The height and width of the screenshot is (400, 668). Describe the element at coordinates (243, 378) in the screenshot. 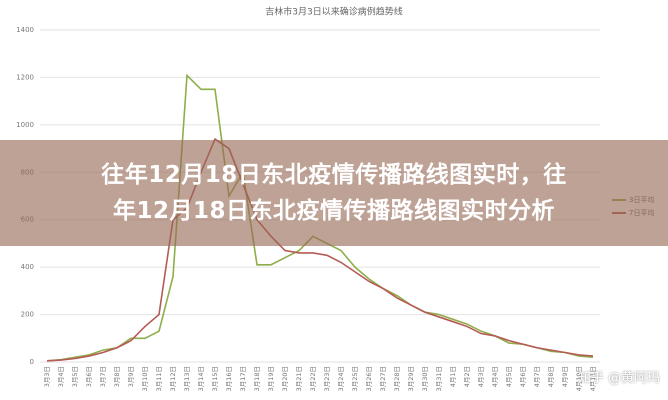

I see `x-tick-label: 3月17日` at that location.